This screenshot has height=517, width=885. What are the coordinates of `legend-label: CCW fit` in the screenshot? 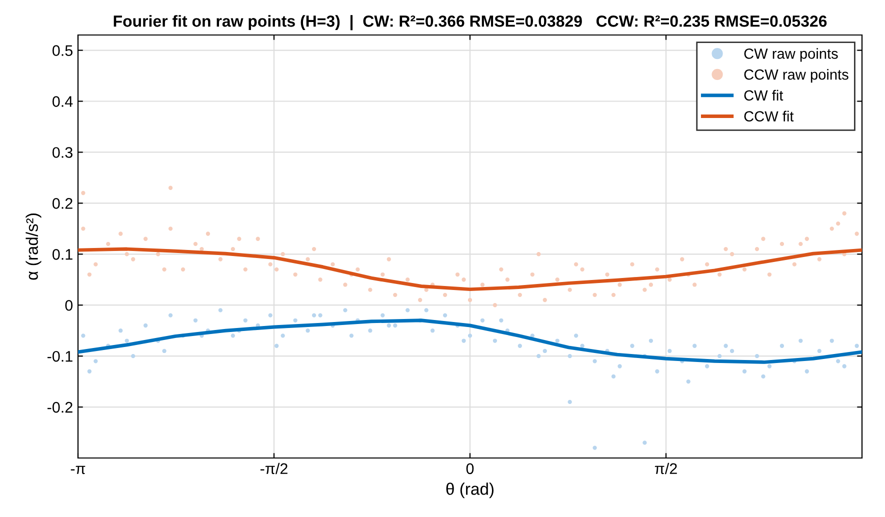 It's located at (769, 116).